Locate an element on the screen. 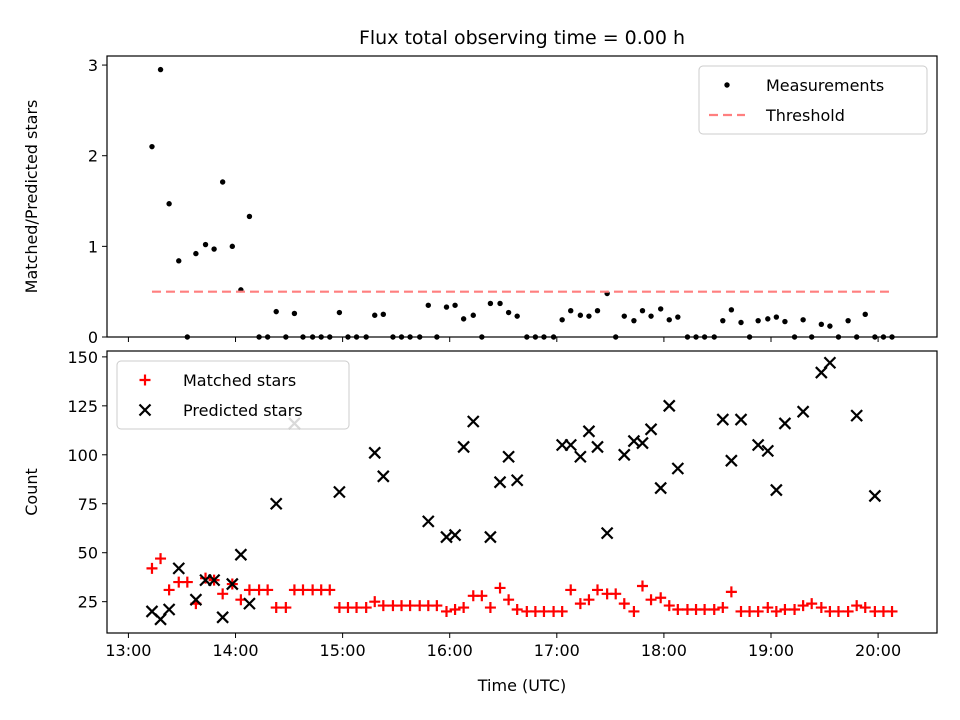 The height and width of the screenshot is (720, 960). legend: Measurements Threshold is located at coordinates (813, 100).